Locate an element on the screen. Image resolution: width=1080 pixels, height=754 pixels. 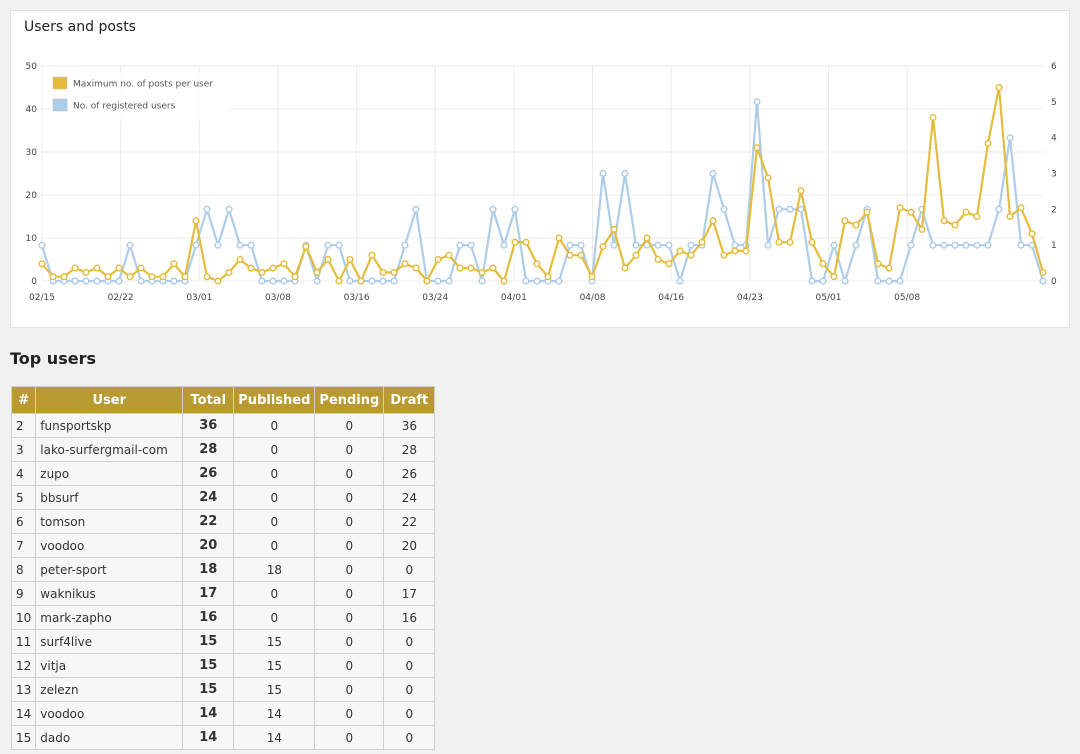
user-name-cell: mark-zapho is located at coordinates (109, 617).